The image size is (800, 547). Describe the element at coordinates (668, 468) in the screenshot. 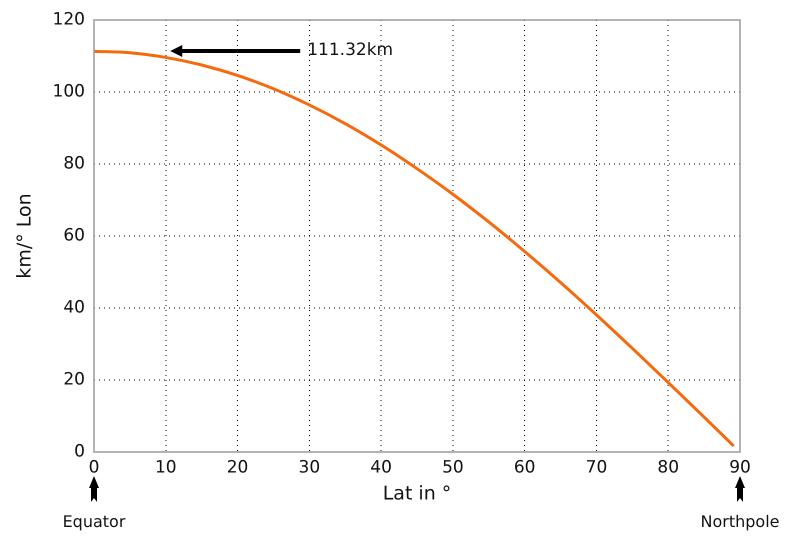

I see `x-tick-label: 80` at that location.